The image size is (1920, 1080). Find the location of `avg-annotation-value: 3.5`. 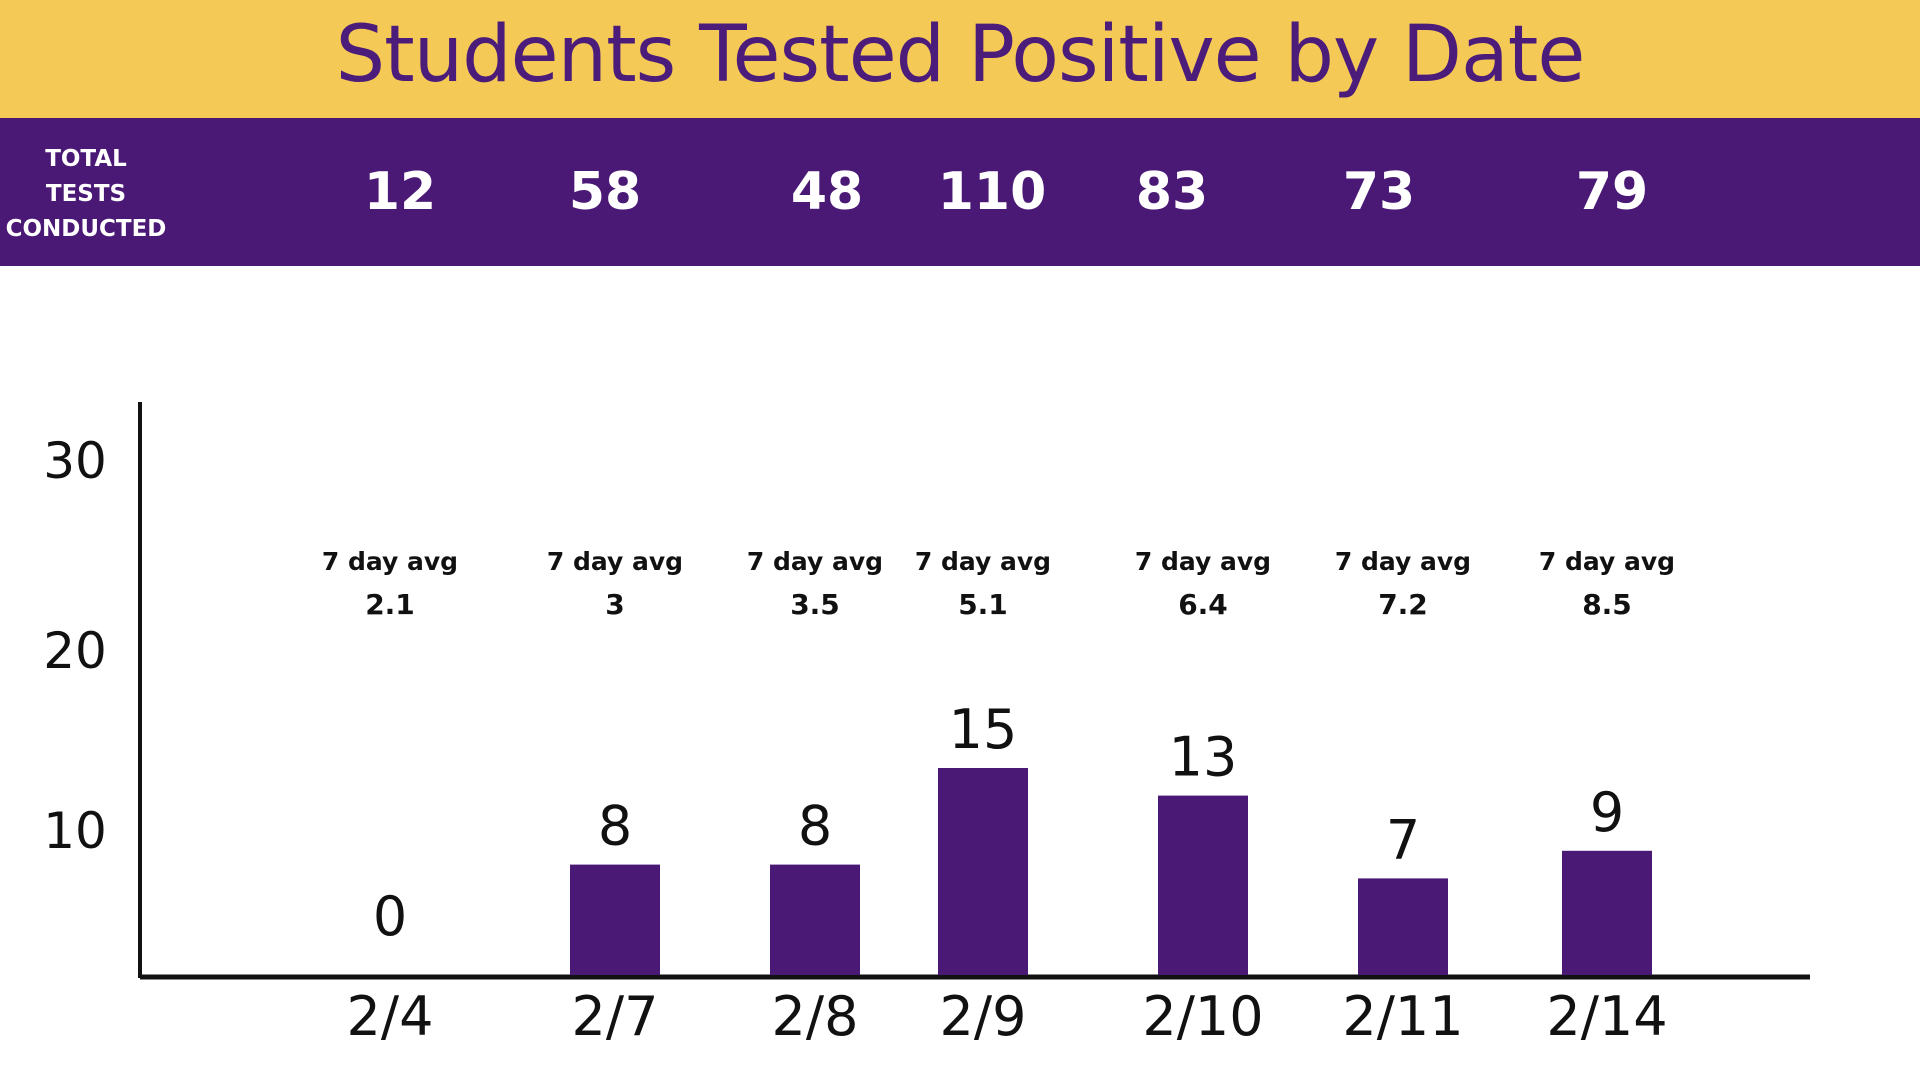

avg-annotation-value: 3.5 is located at coordinates (815, 604).